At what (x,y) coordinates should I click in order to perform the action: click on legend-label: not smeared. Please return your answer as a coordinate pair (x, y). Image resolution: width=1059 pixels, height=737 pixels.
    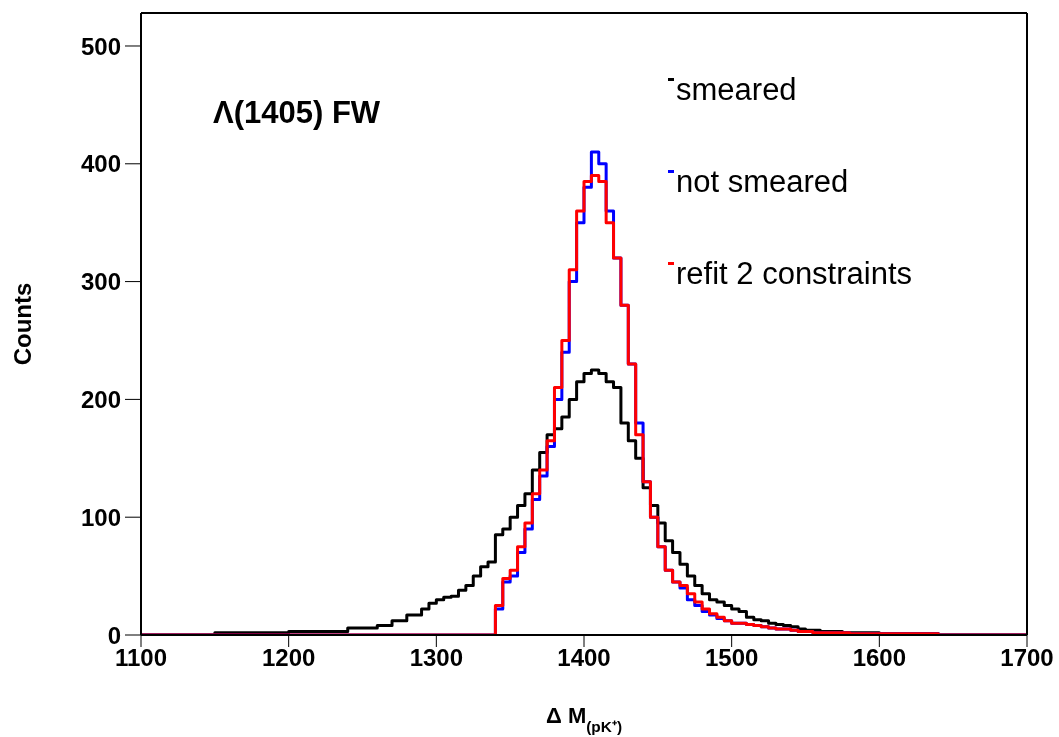
    Looking at the image, I should click on (762, 181).